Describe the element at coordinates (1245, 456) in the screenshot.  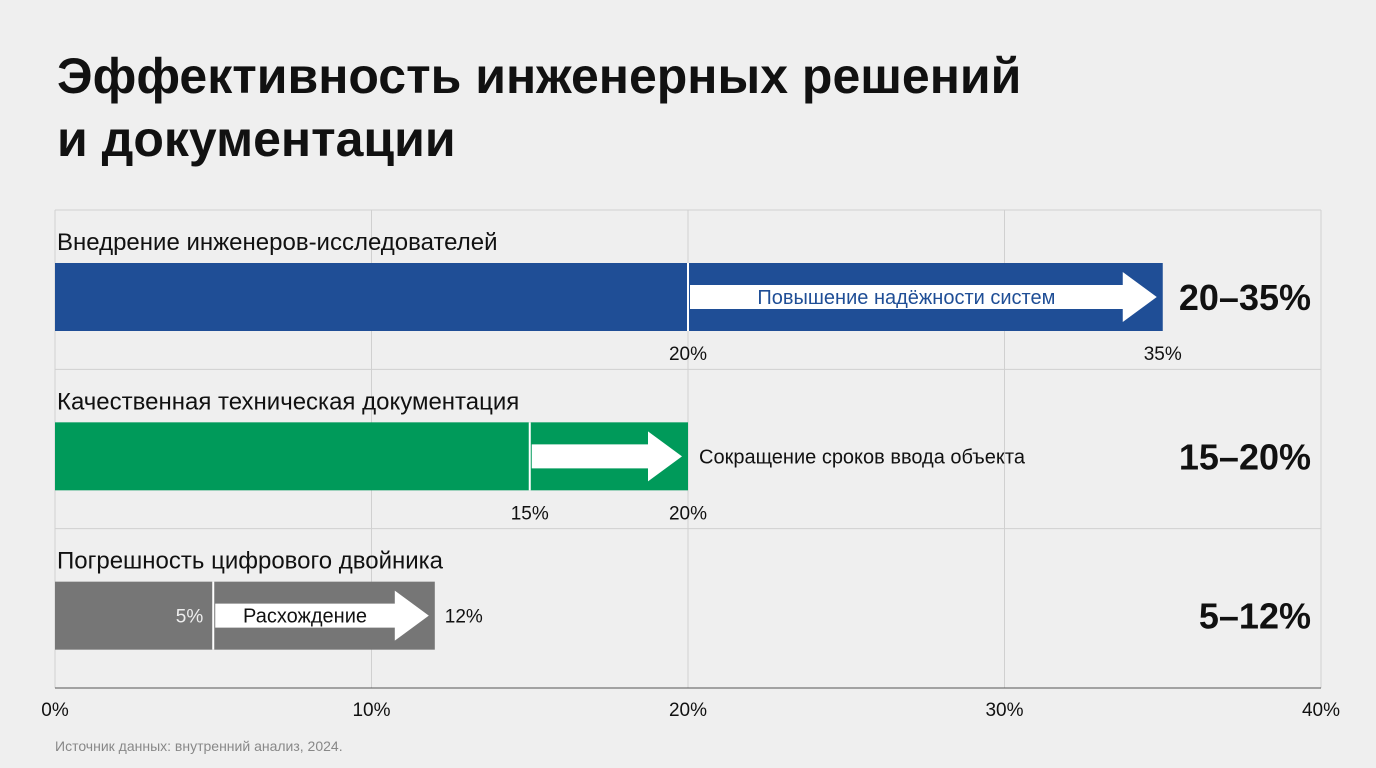
I see `range-label: 15–20%` at that location.